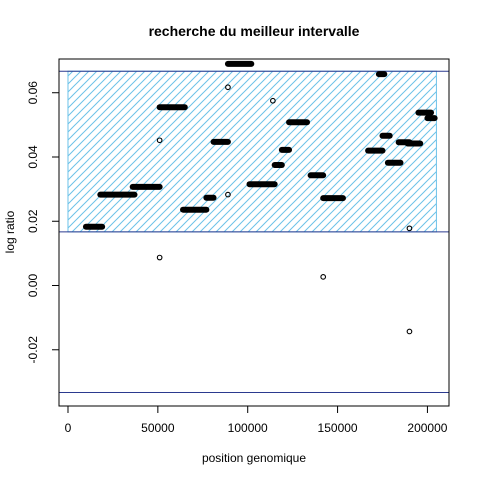 The height and width of the screenshot is (480, 480). I want to click on x-tick-label: 150000, so click(338, 428).